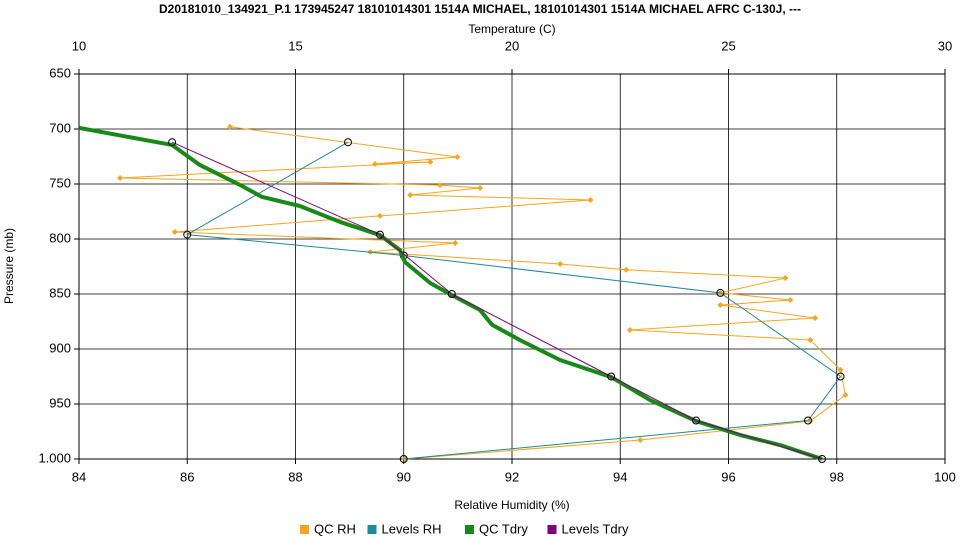  What do you see at coordinates (595, 528) in the screenshot?
I see `legend-label: Levels Tdry` at bounding box center [595, 528].